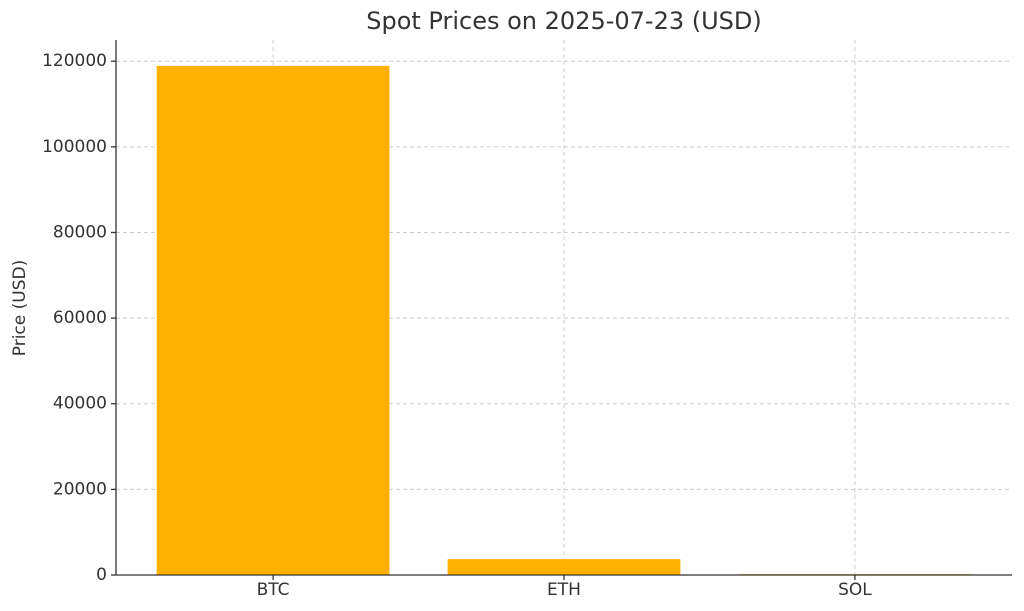 The image size is (1024, 611). Describe the element at coordinates (20, 308) in the screenshot. I see `y-axis-label: Price (USD)` at that location.